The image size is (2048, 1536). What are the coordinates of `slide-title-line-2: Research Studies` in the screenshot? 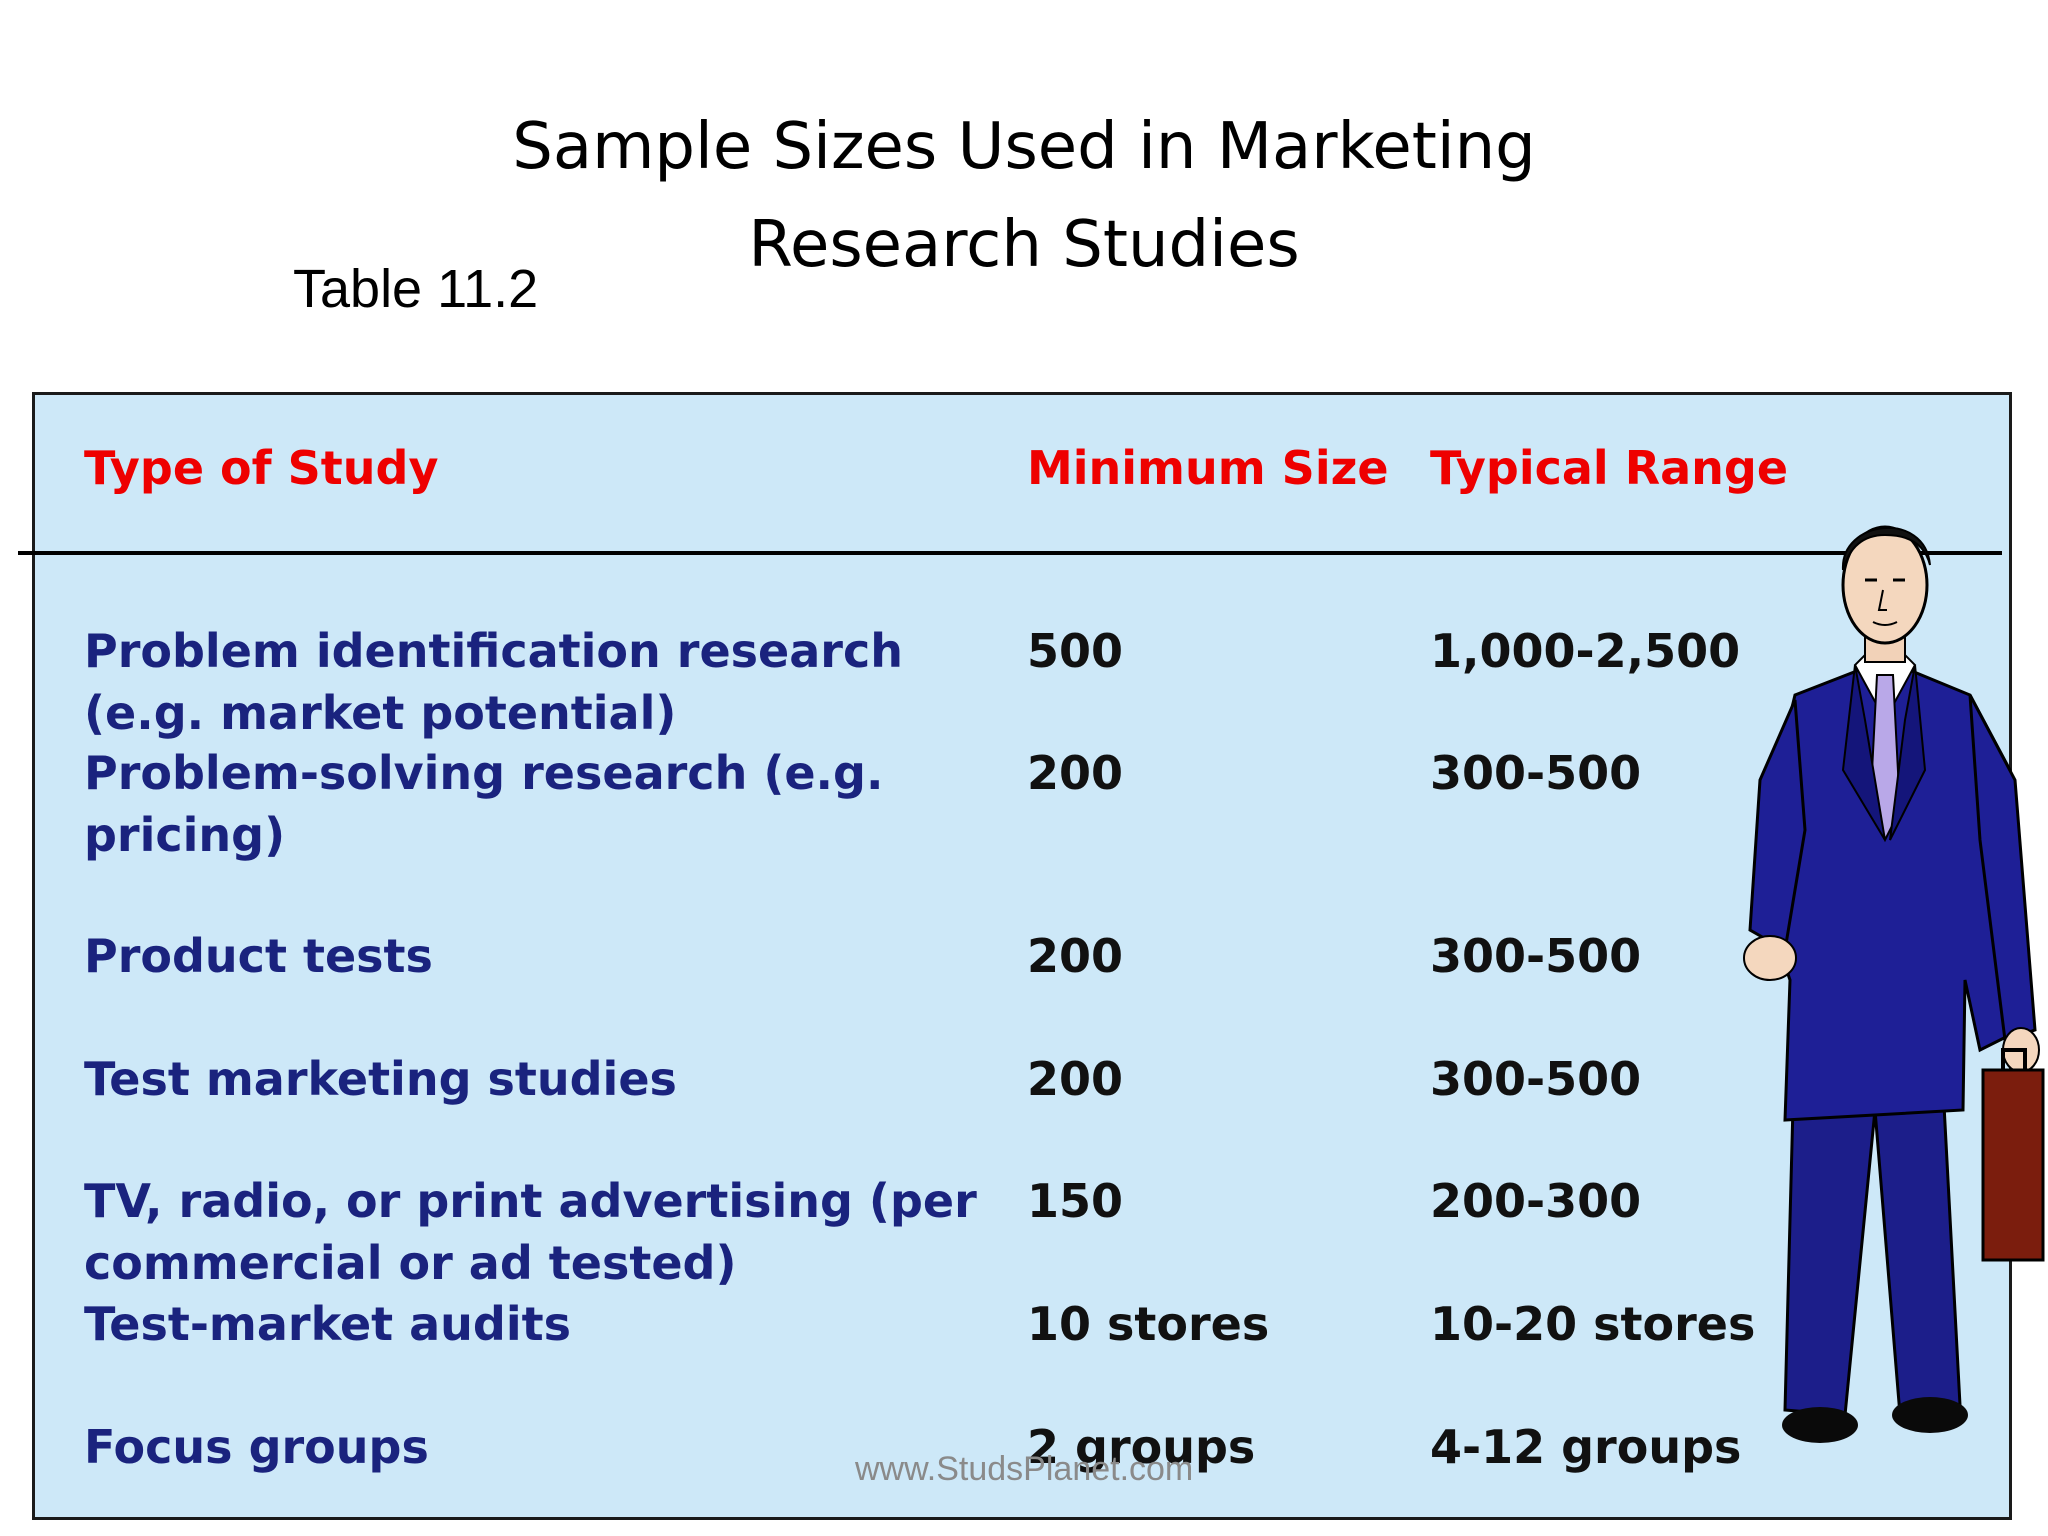 It's located at (1024, 245).